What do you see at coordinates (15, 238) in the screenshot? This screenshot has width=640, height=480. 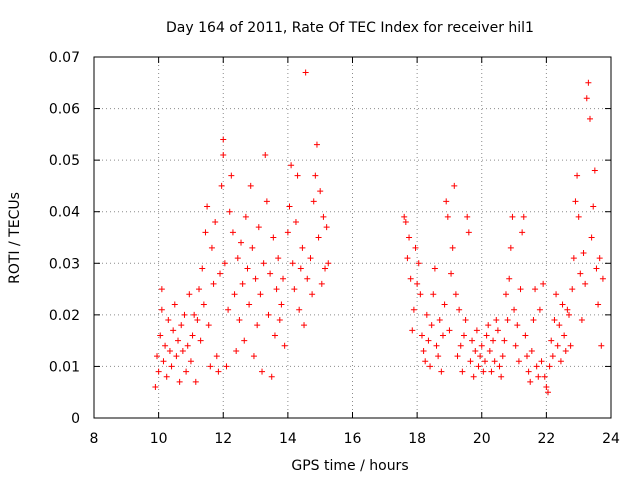 I see `y-axis-label: ROTI / TECUs` at bounding box center [15, 238].